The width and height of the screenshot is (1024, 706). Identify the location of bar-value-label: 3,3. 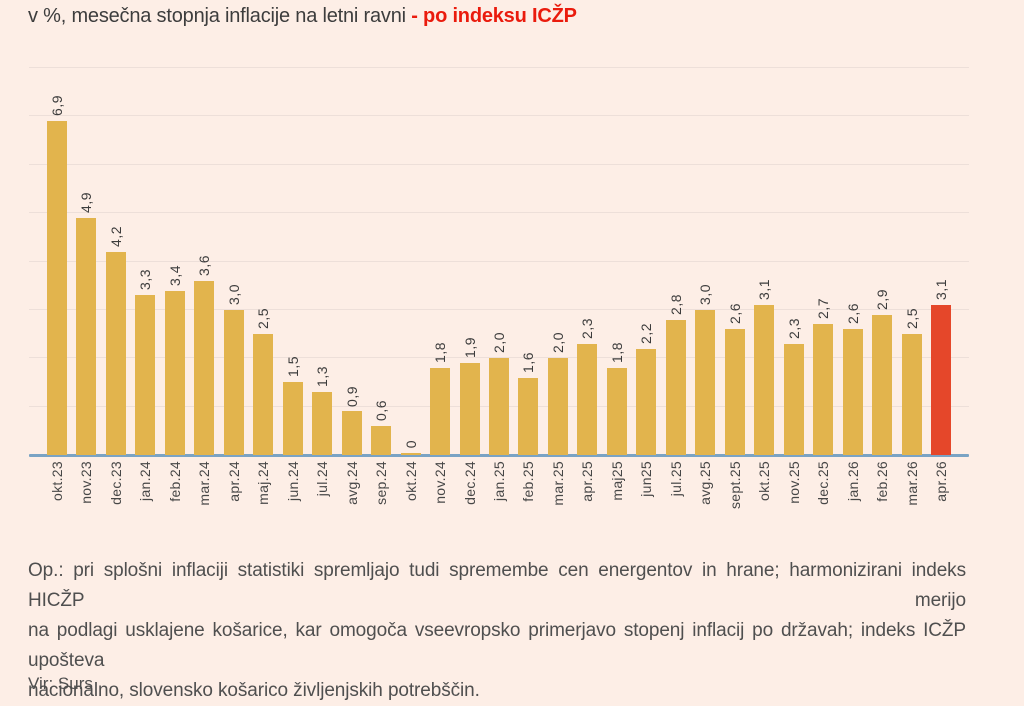
(145, 280).